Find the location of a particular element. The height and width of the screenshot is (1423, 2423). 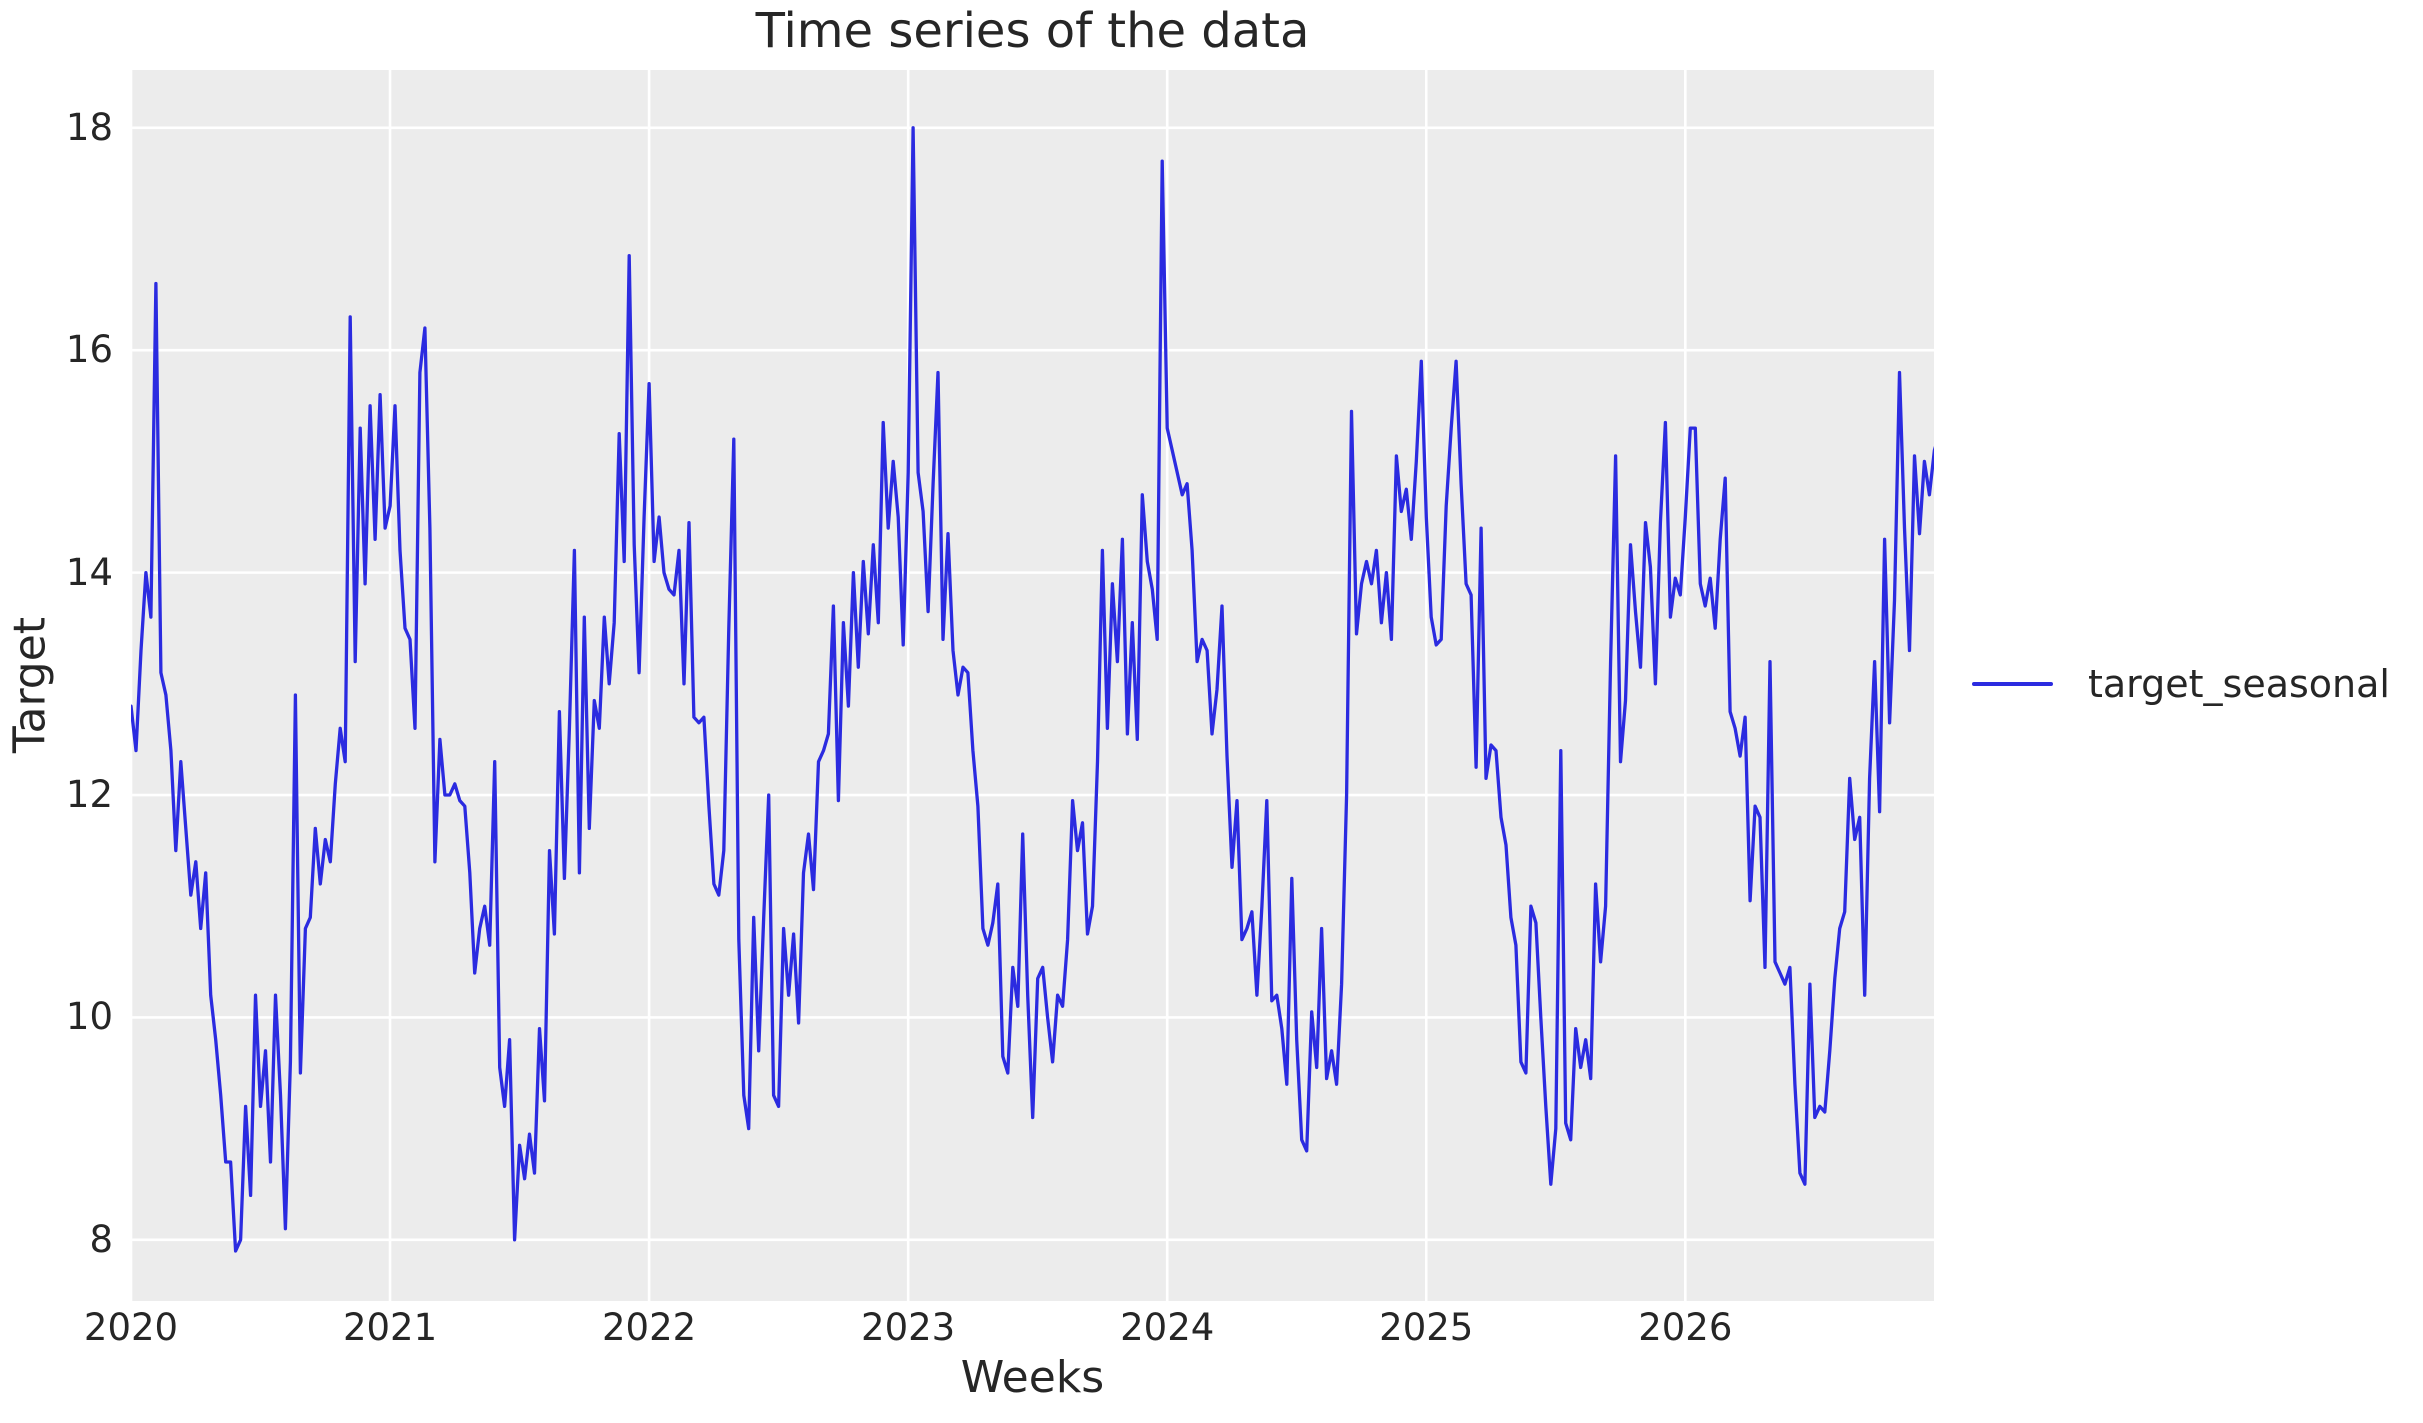

x-tick-label: 2023 is located at coordinates (908, 1327).